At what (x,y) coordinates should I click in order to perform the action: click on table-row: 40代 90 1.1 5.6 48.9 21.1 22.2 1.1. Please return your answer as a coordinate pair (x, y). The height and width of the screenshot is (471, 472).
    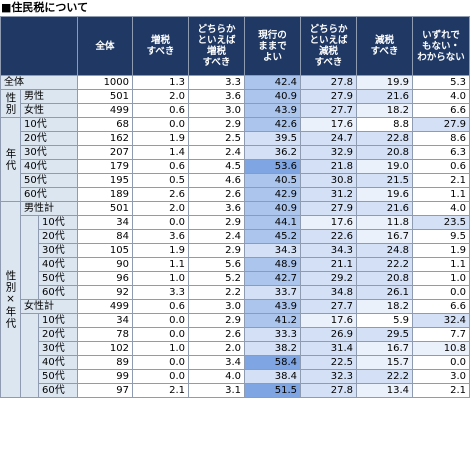
    Looking at the image, I should click on (236, 264).